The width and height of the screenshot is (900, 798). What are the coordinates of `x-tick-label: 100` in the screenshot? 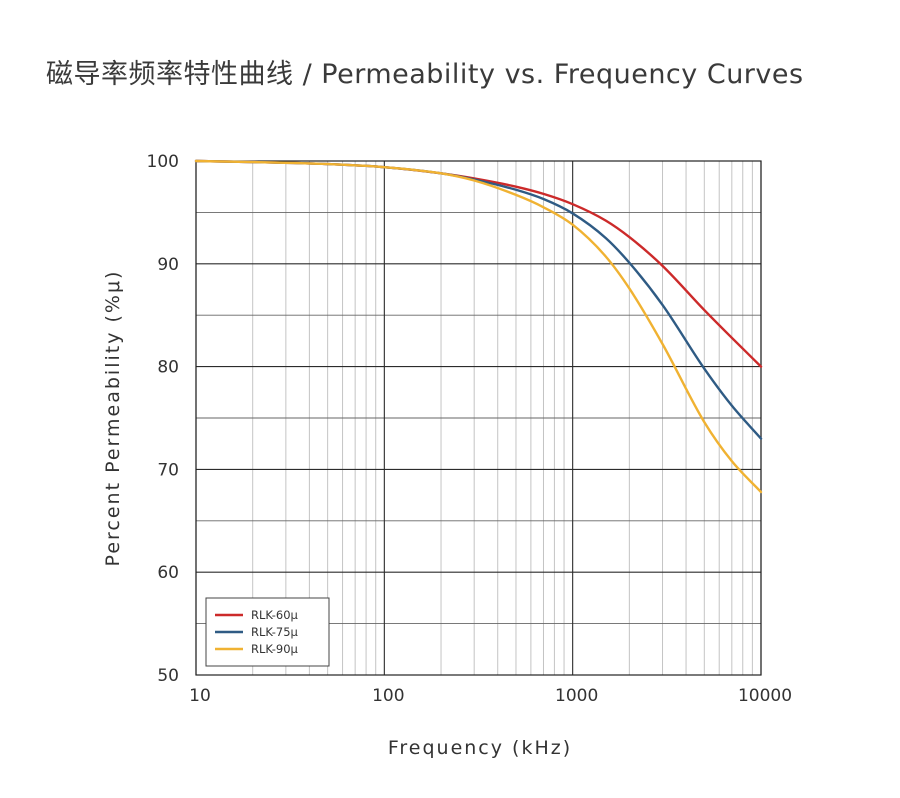 It's located at (388, 696).